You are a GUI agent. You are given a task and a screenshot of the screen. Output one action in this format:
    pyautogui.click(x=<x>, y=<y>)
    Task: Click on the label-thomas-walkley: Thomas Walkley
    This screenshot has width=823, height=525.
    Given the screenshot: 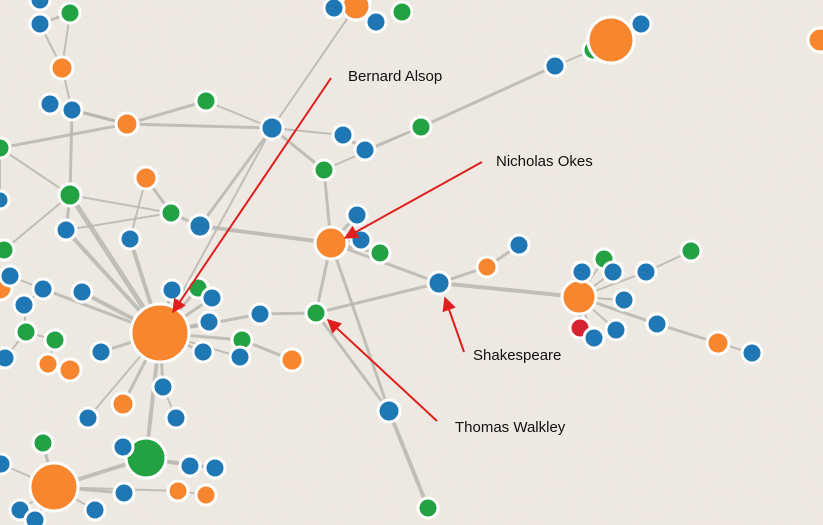 What is the action you would take?
    pyautogui.click(x=510, y=427)
    